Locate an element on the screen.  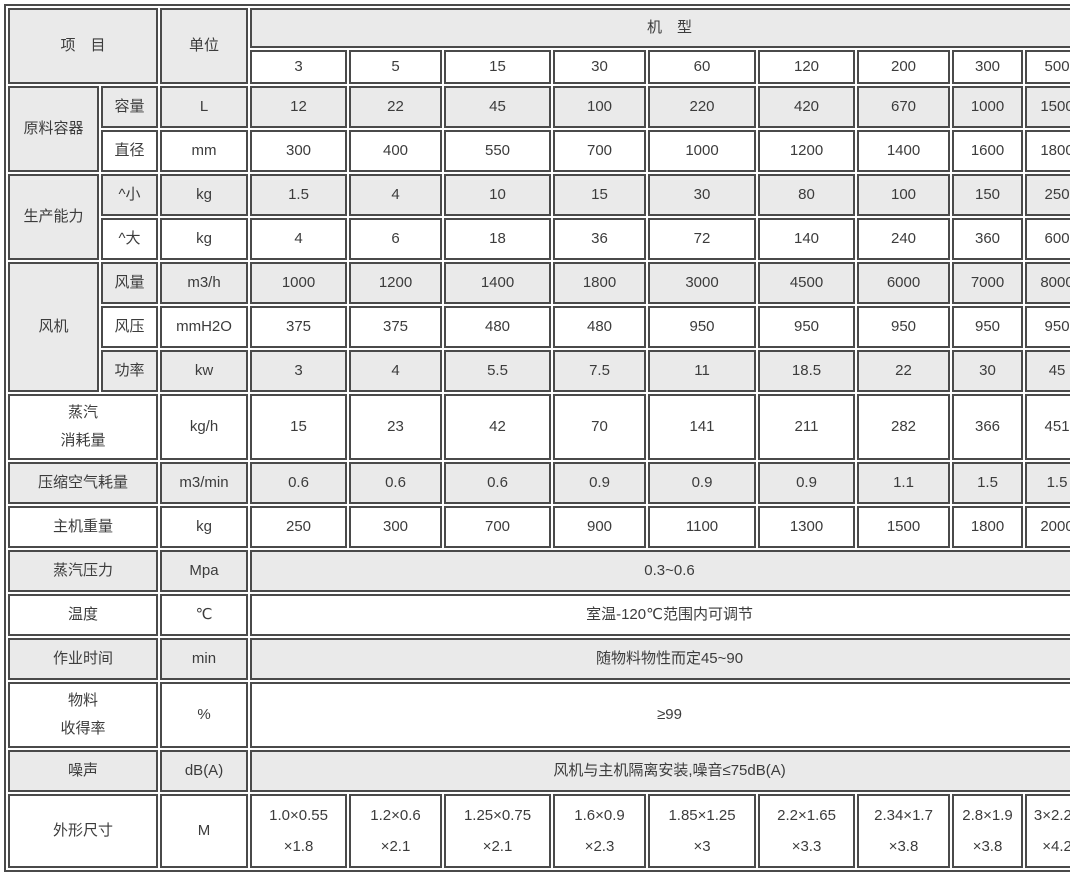
value-cell: 1300 is located at coordinates (807, 527).